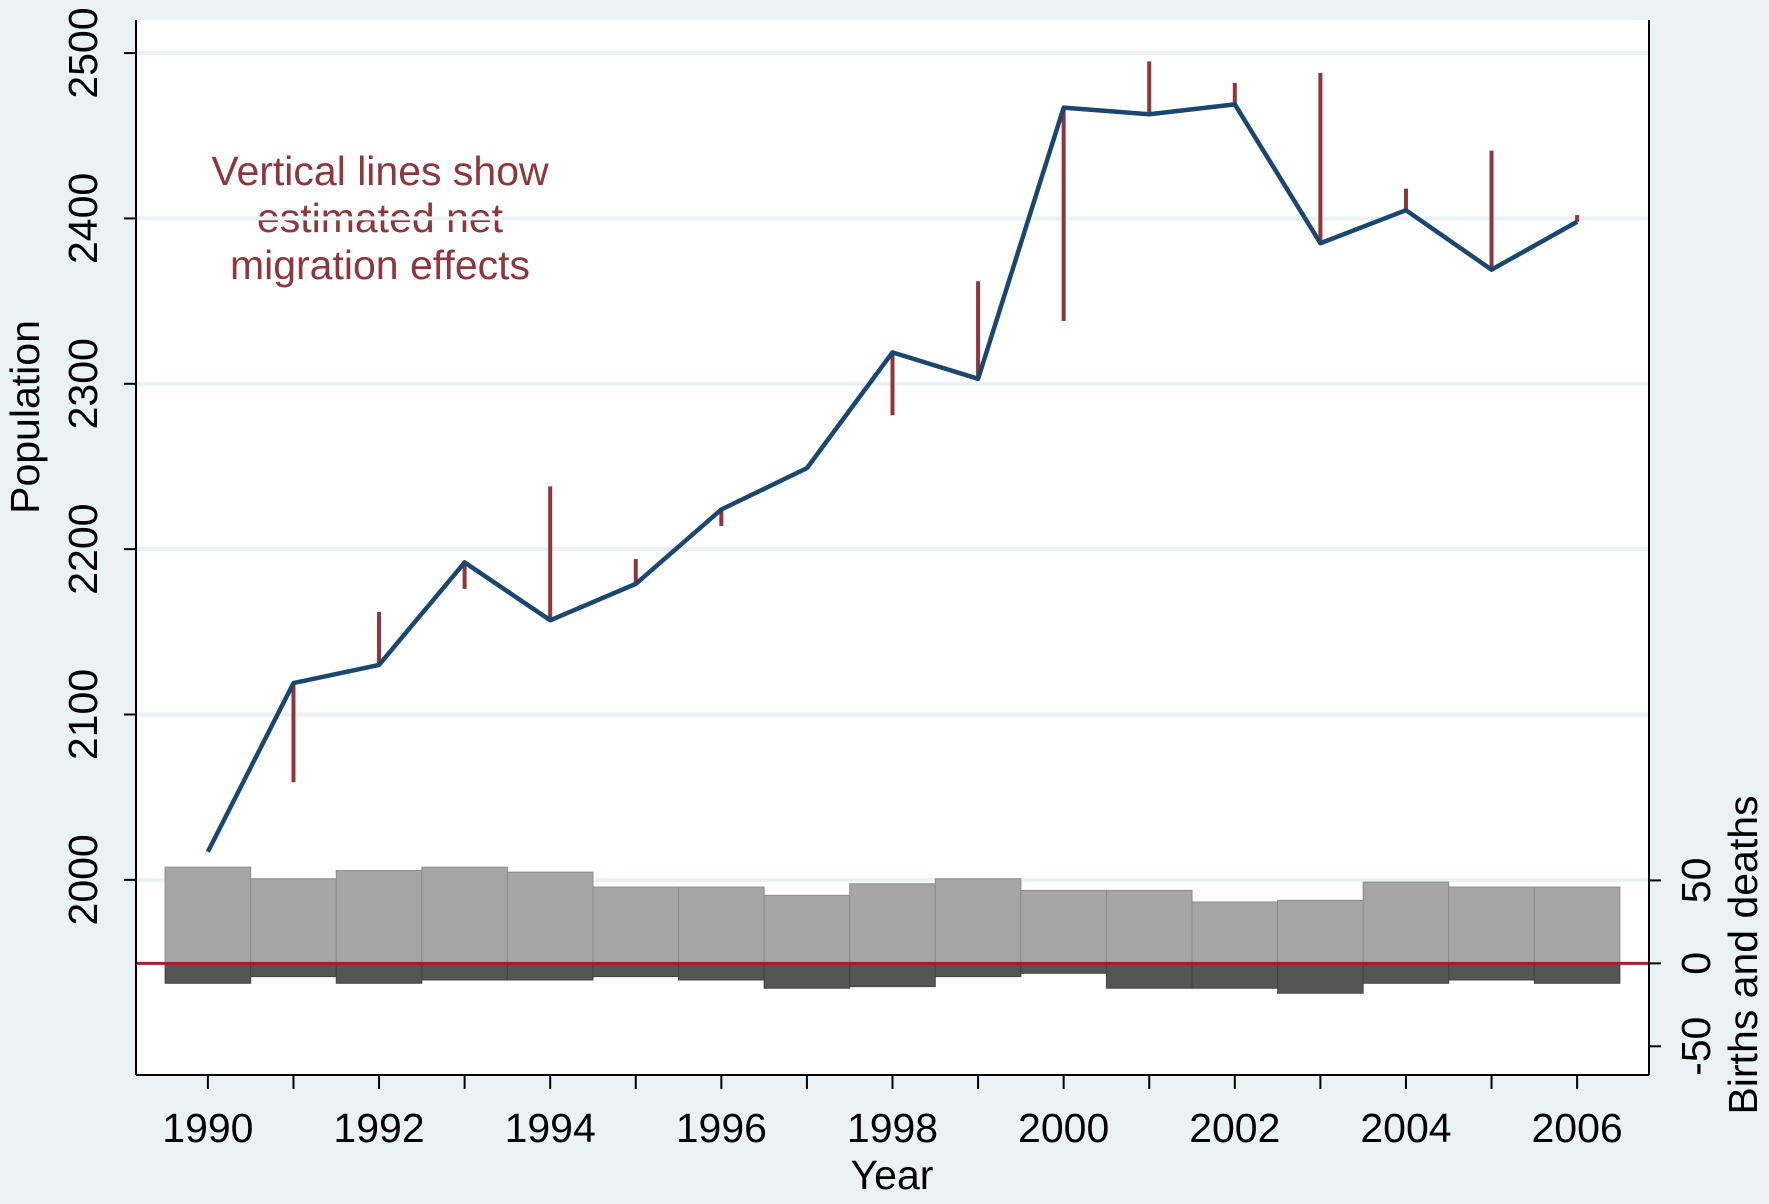 This screenshot has width=1769, height=1204. I want to click on annotation: Vertical lines show, so click(380, 171).